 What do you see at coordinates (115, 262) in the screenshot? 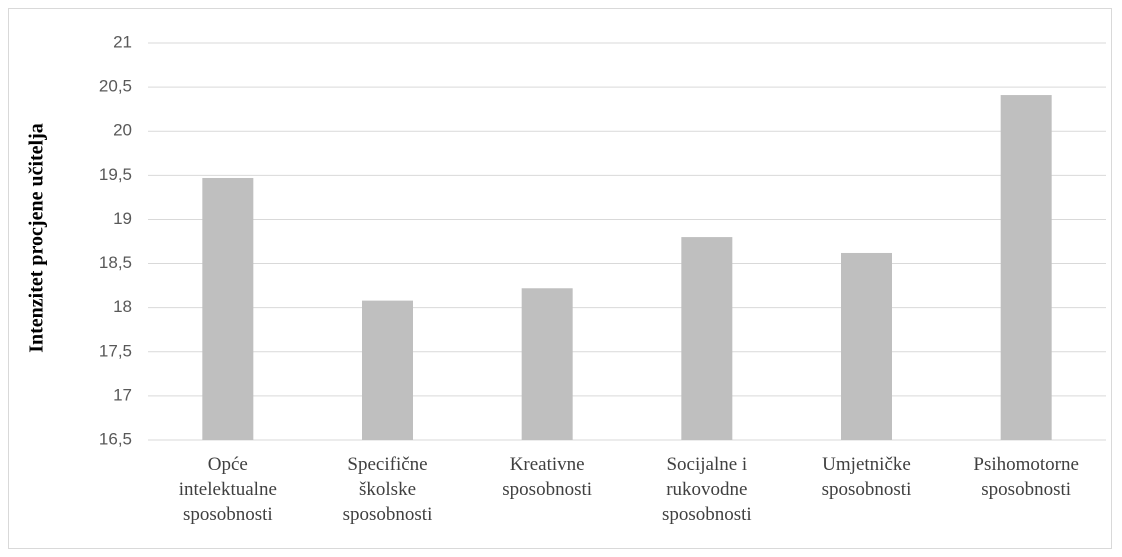
I see `y-tick-label: 18,5` at bounding box center [115, 262].